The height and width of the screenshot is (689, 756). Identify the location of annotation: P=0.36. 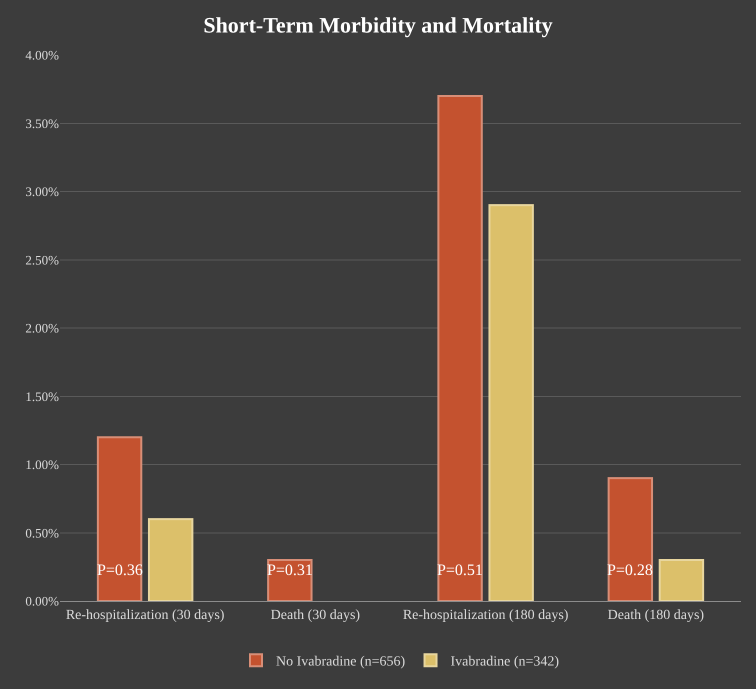
(120, 570).